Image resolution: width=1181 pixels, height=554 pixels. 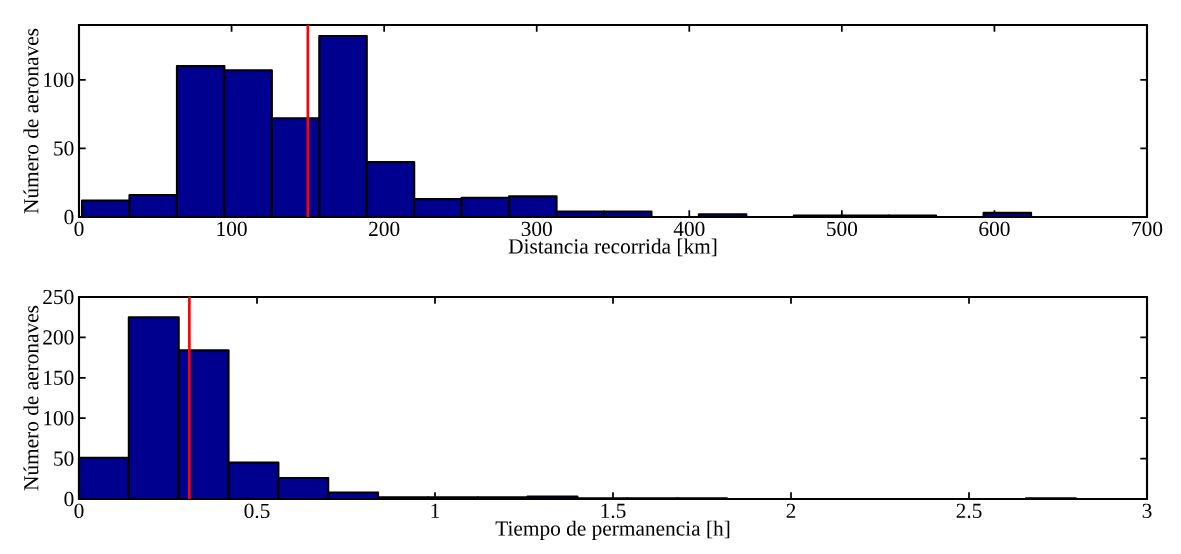 I want to click on y-tick-label: 200, so click(x=58, y=337).